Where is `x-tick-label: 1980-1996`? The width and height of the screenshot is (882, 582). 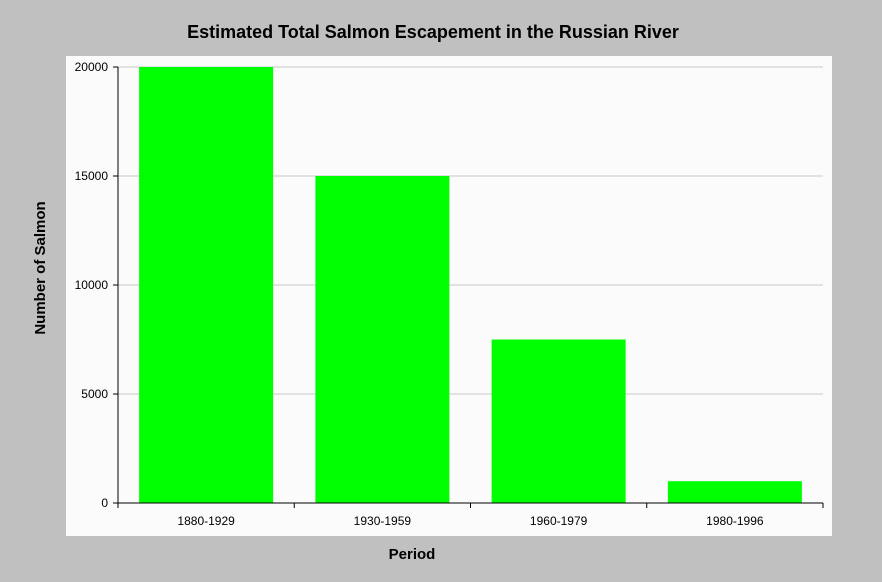 x-tick-label: 1980-1996 is located at coordinates (735, 521).